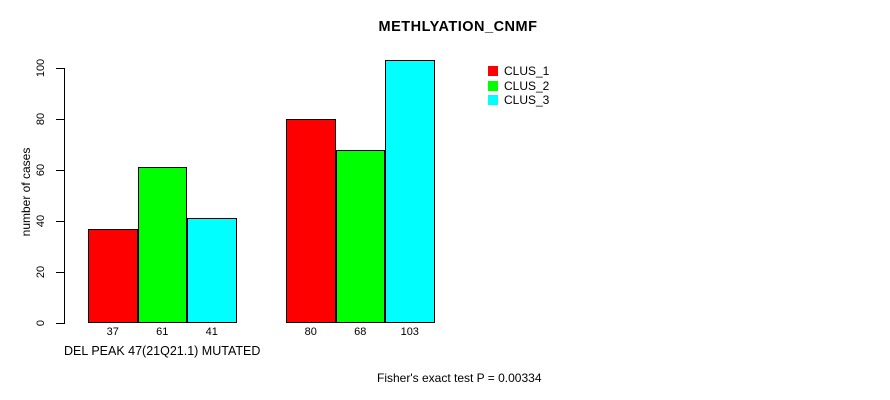 The image size is (890, 400). What do you see at coordinates (162, 332) in the screenshot?
I see `bar-value-label: 61` at bounding box center [162, 332].